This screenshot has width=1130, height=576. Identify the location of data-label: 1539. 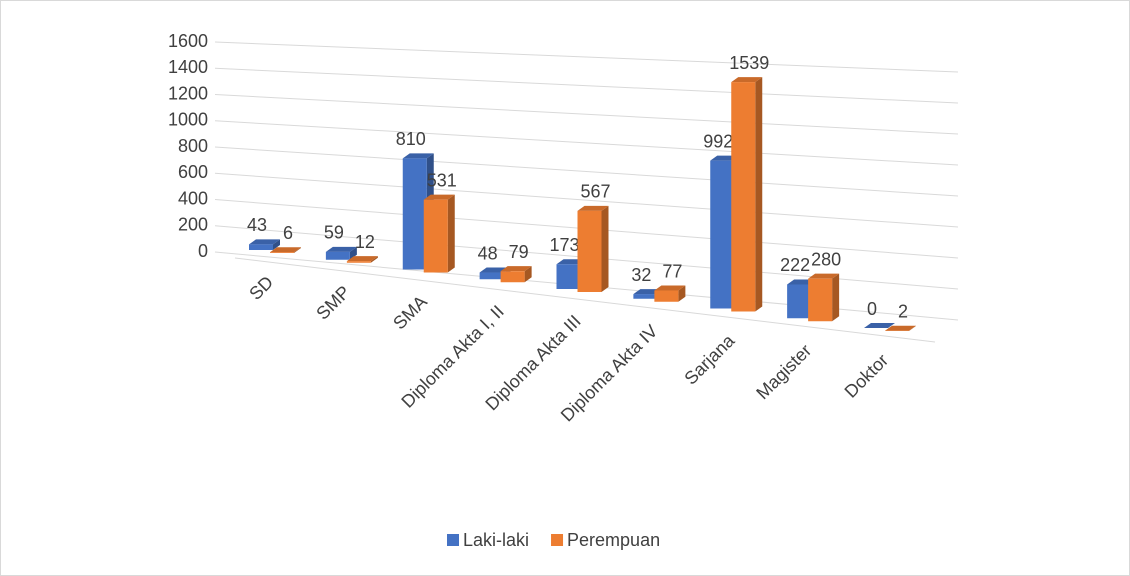
(749, 63).